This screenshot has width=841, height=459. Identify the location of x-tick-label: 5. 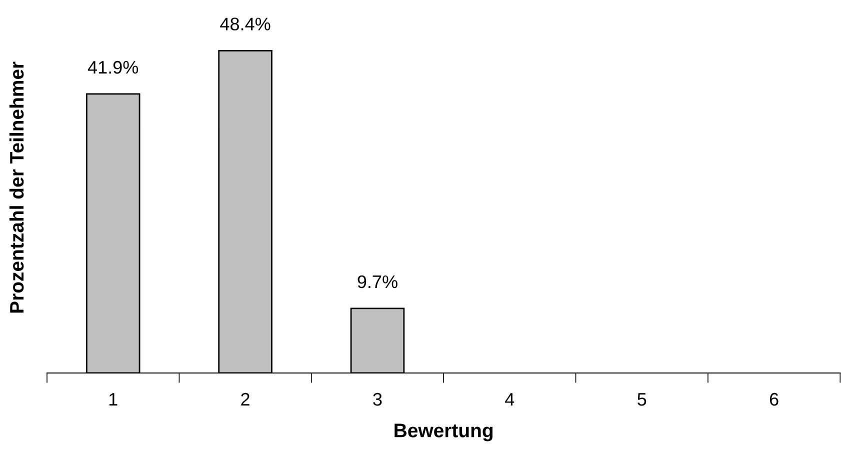
(642, 399).